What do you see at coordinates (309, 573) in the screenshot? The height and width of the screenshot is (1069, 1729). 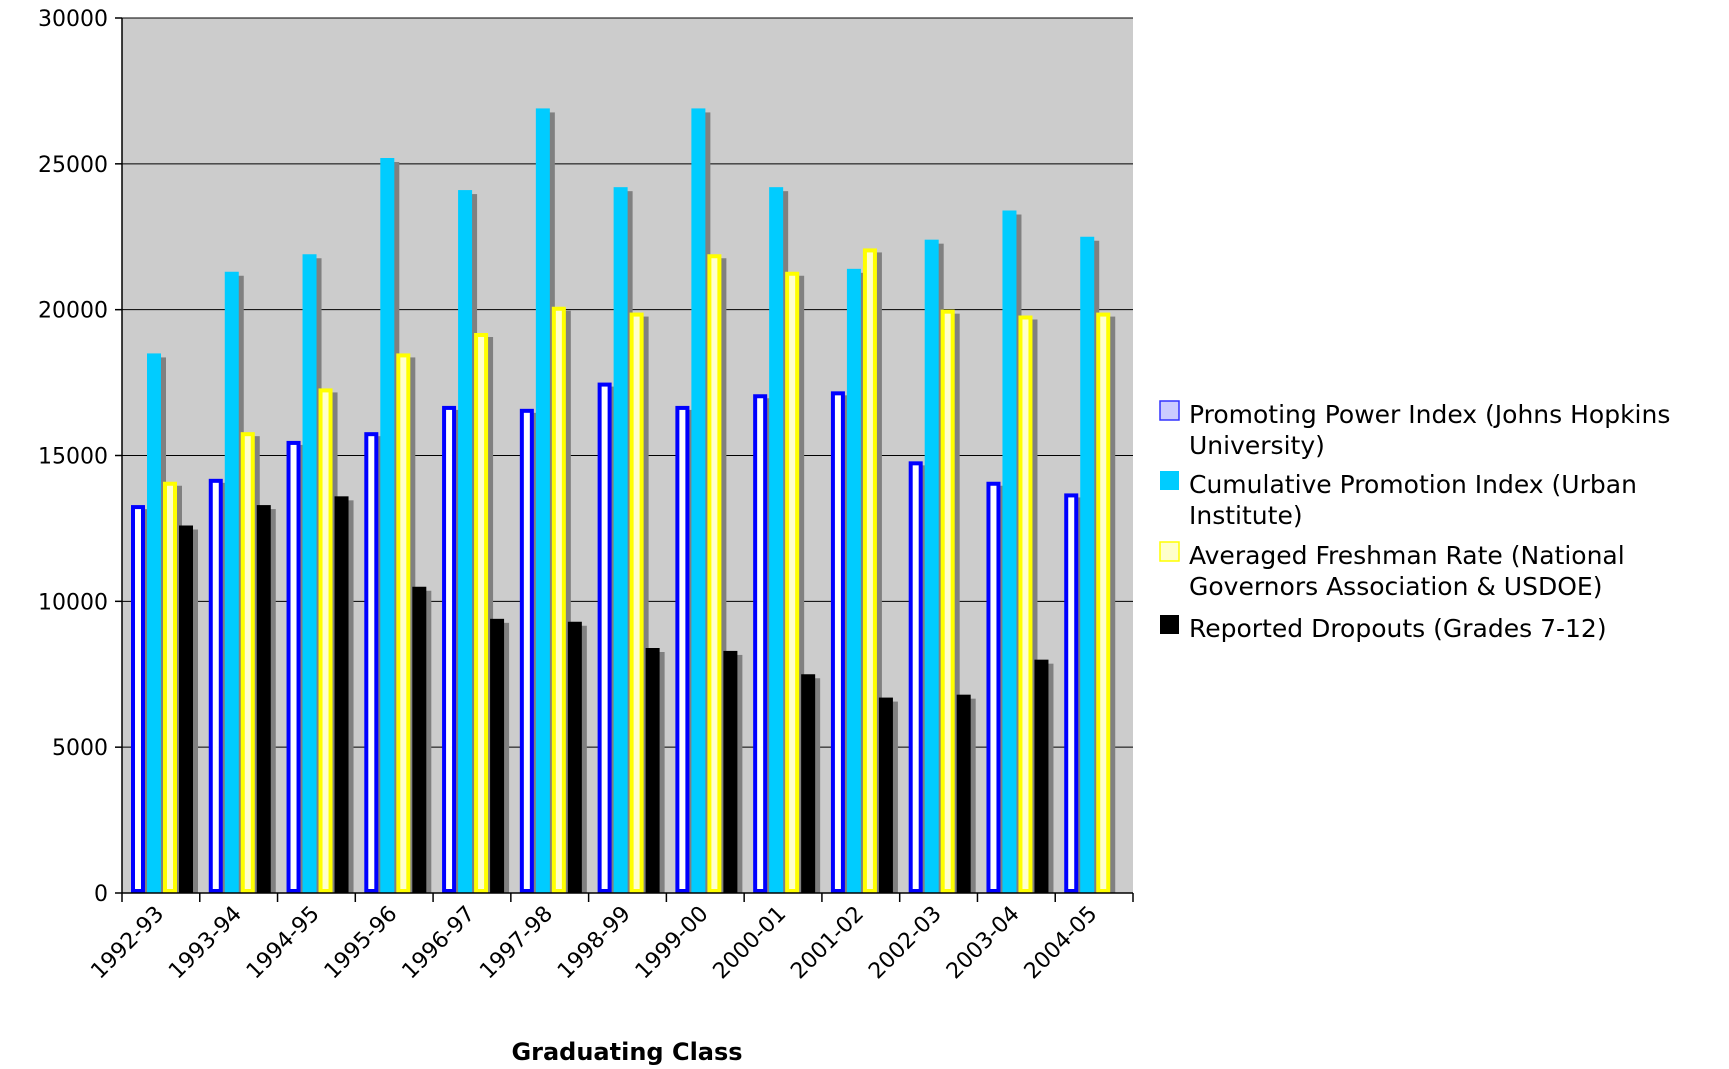 I see `bar-s1-c2` at bounding box center [309, 573].